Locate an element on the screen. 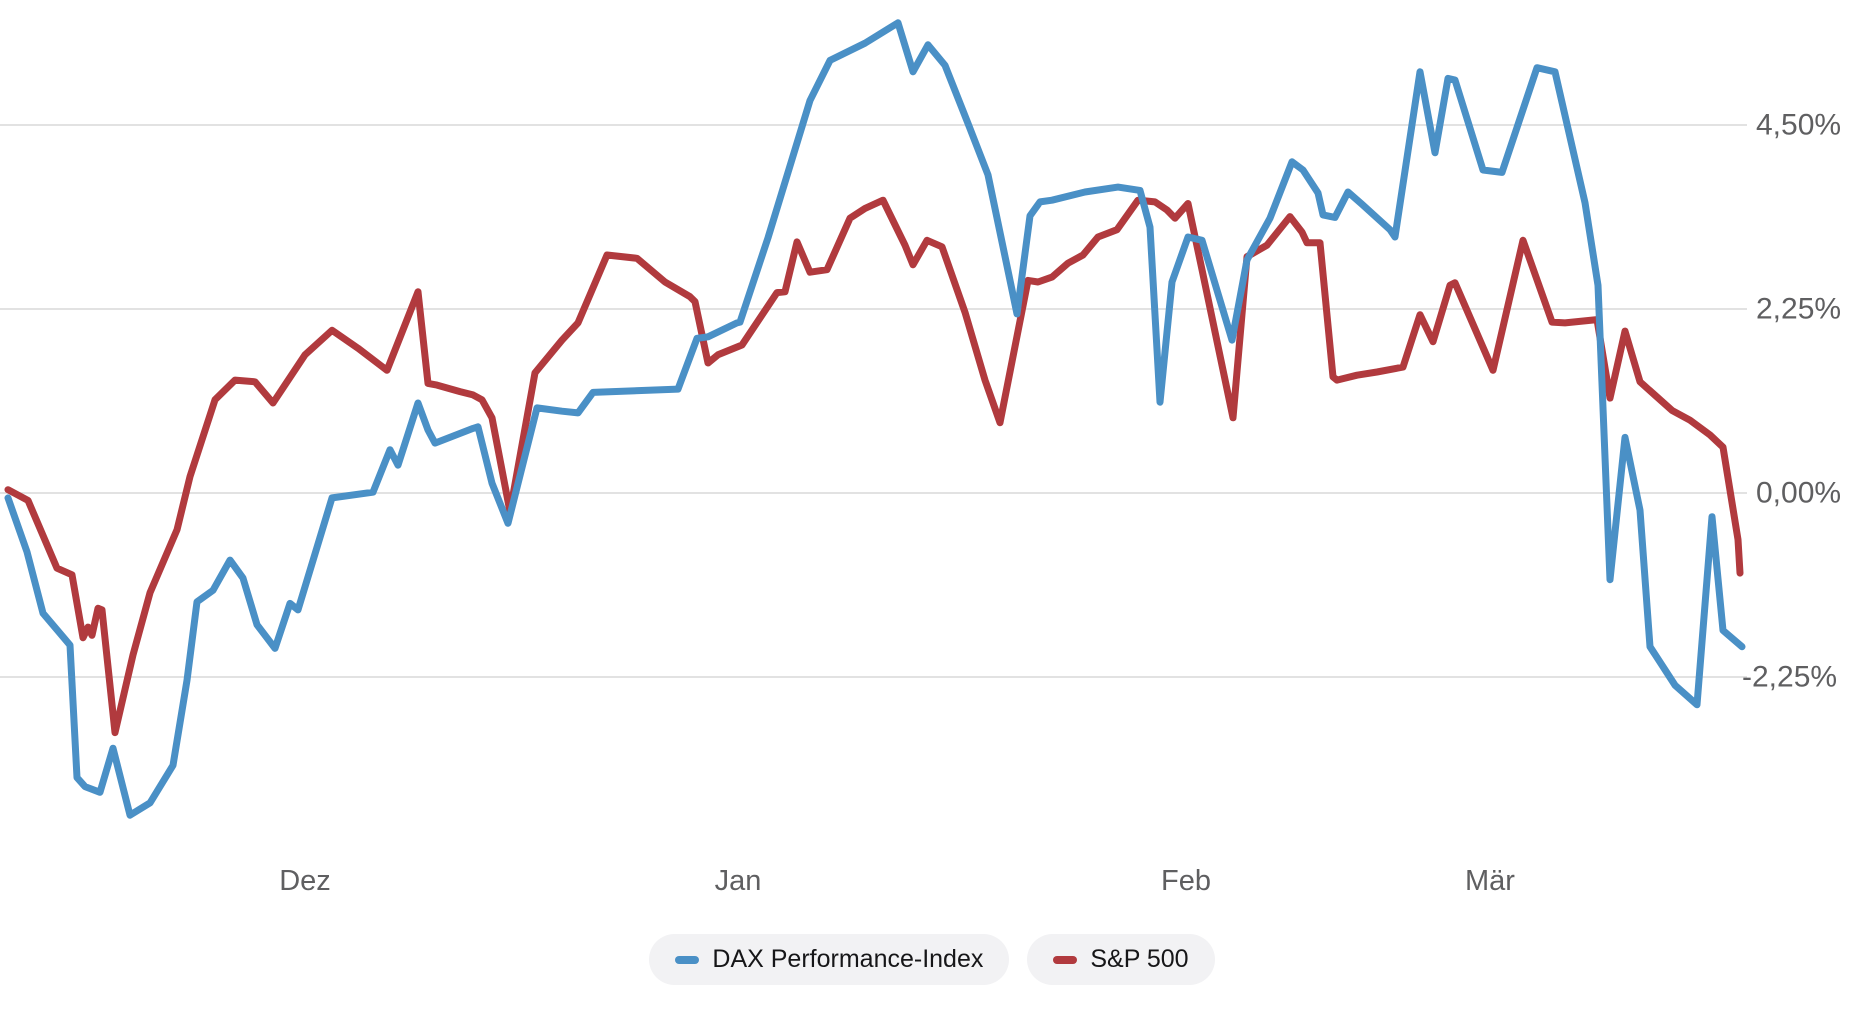 The image size is (1864, 1020). legend-label: S&P 500 is located at coordinates (1139, 959).